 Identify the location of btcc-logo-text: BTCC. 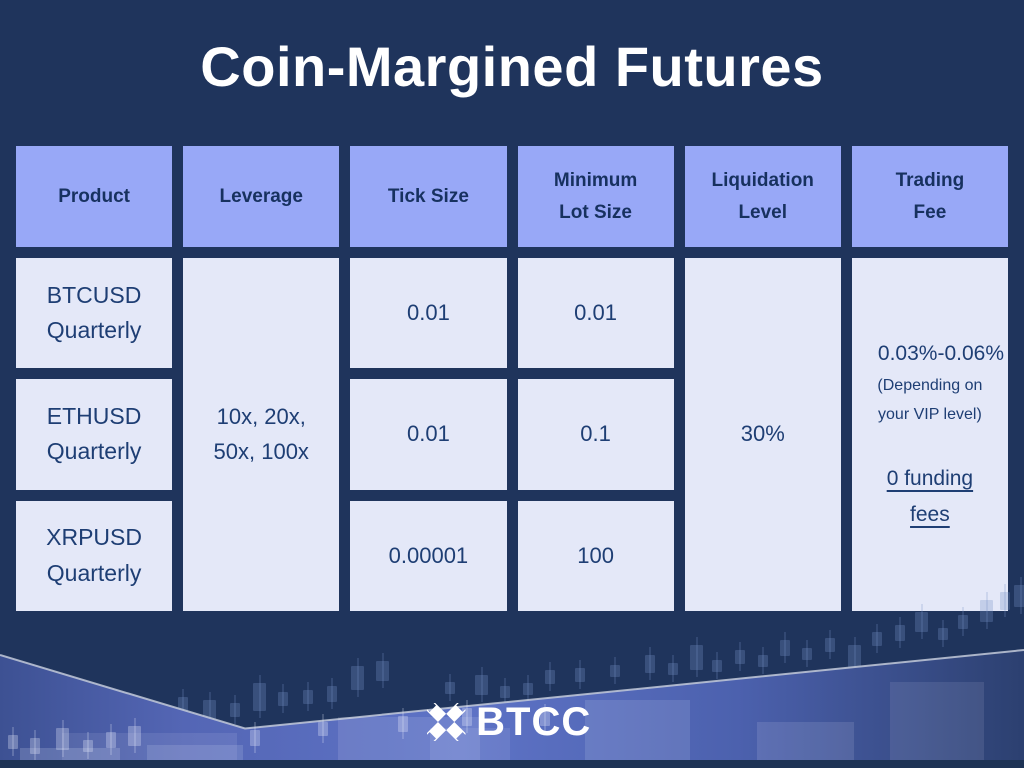
(534, 722).